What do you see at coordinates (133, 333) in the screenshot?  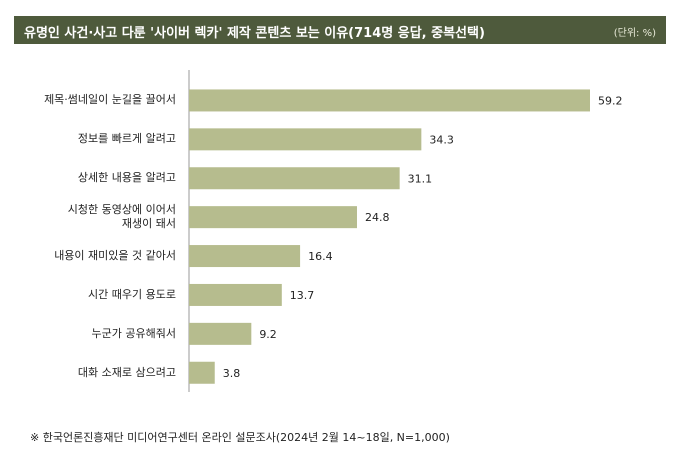 I see `category-label: 누군가 공유해줘서` at bounding box center [133, 333].